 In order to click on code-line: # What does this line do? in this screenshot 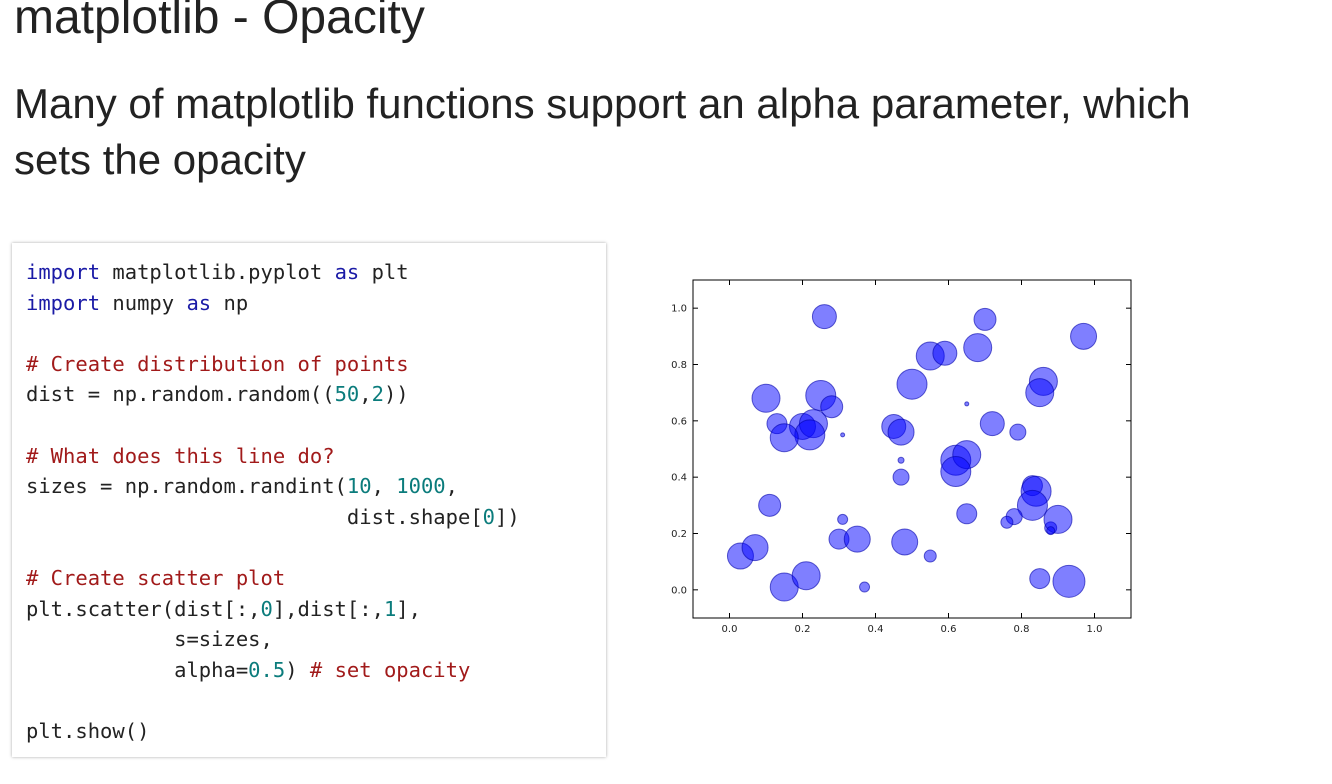, I will do `click(316, 456)`.